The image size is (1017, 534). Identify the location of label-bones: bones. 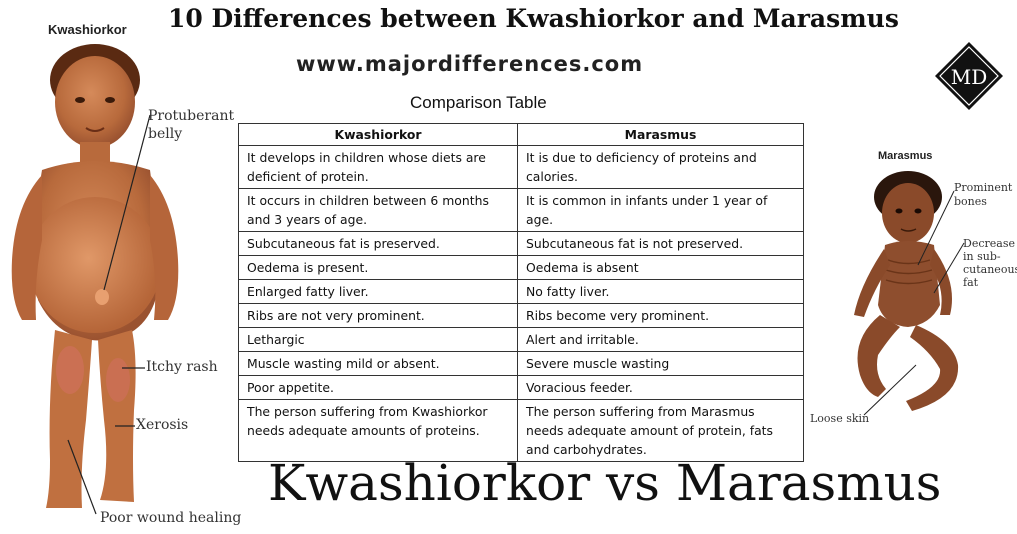
(970, 201).